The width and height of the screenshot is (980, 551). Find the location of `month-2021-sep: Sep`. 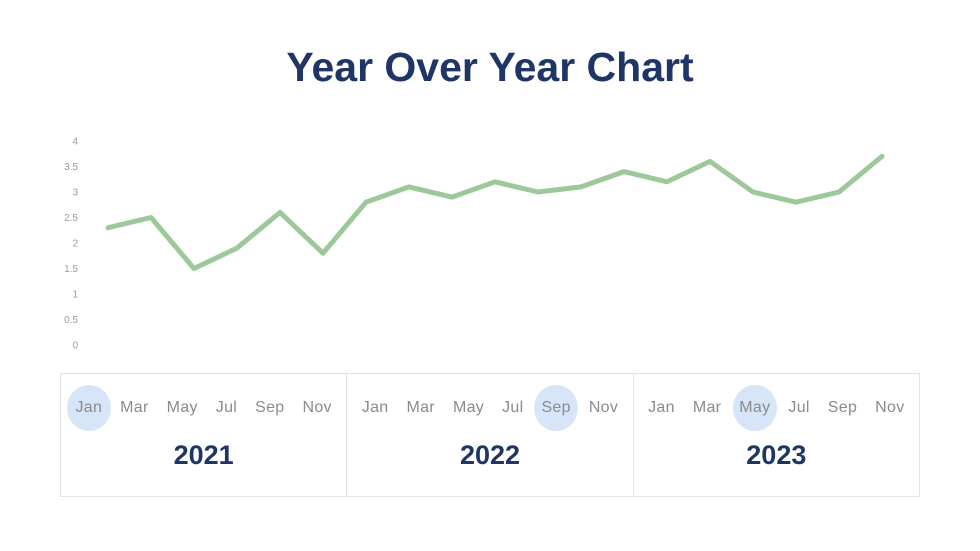

month-2021-sep: Sep is located at coordinates (270, 407).